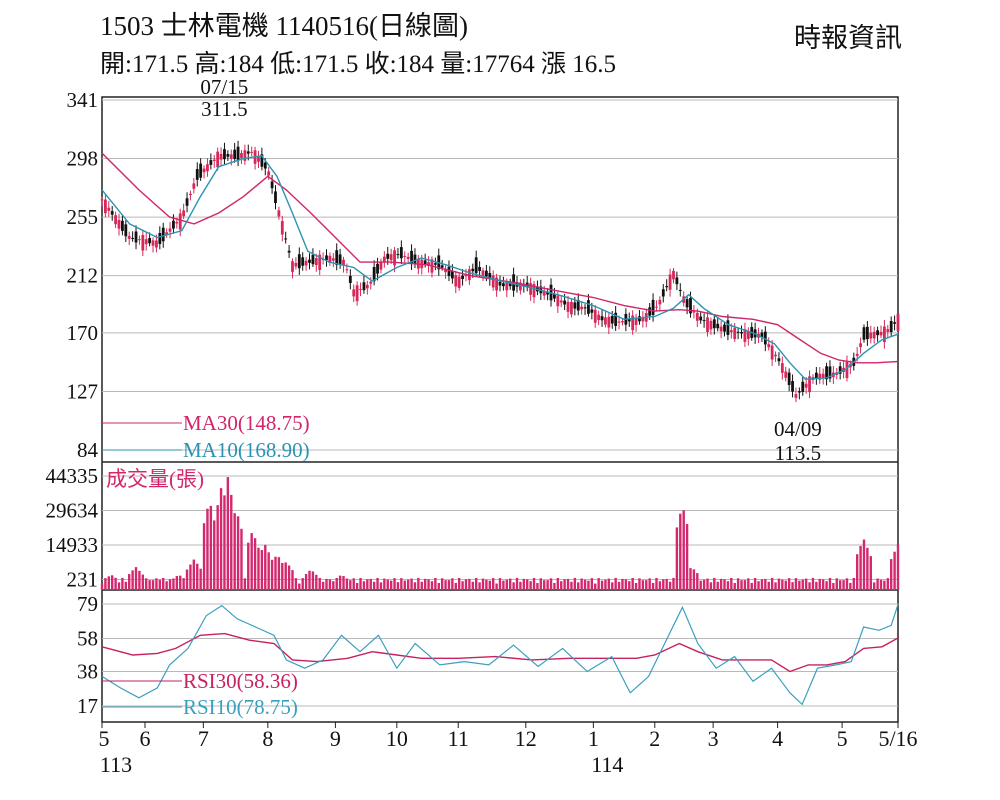 The image size is (1000, 800). What do you see at coordinates (897, 738) in the screenshot?
I see `x-tick-label: 5/16` at bounding box center [897, 738].